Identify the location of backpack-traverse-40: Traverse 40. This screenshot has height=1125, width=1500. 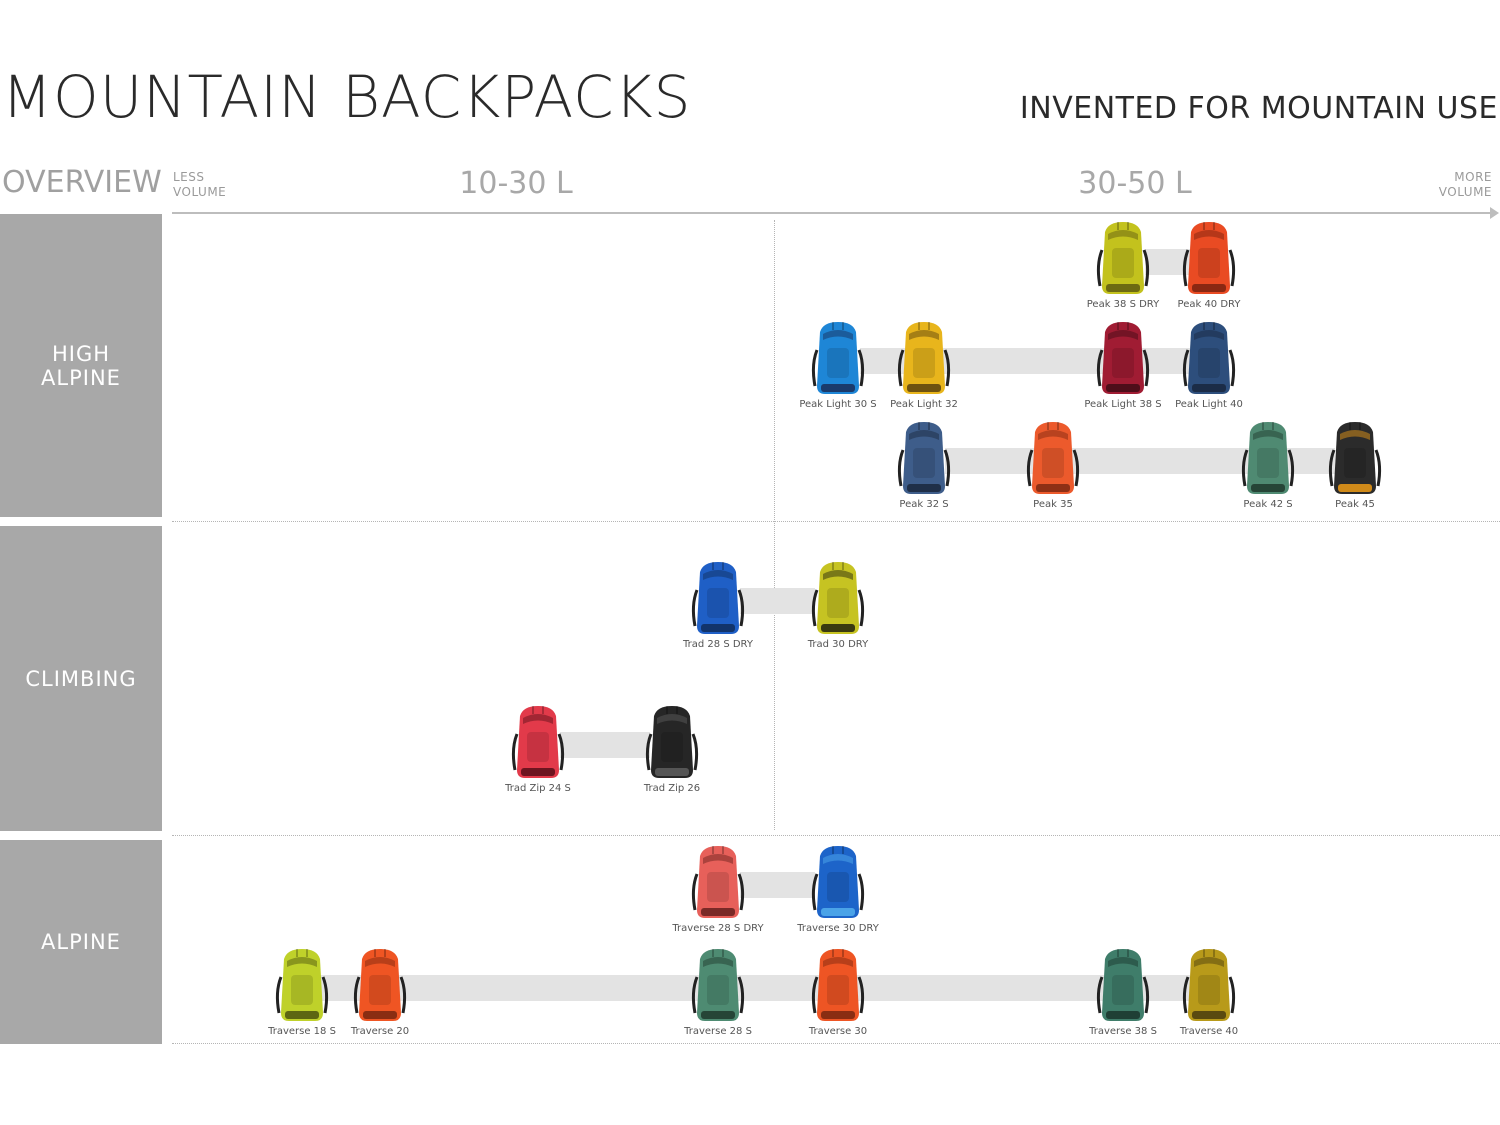
(1209, 994).